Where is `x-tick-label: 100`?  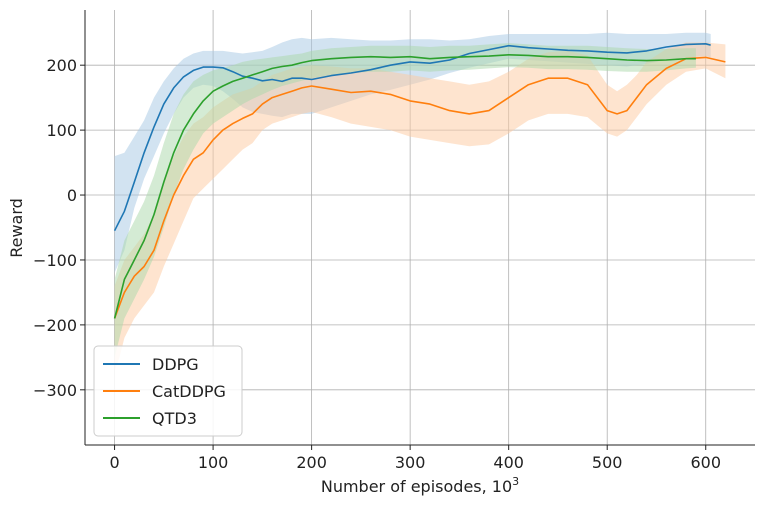 x-tick-label: 100 is located at coordinates (213, 462).